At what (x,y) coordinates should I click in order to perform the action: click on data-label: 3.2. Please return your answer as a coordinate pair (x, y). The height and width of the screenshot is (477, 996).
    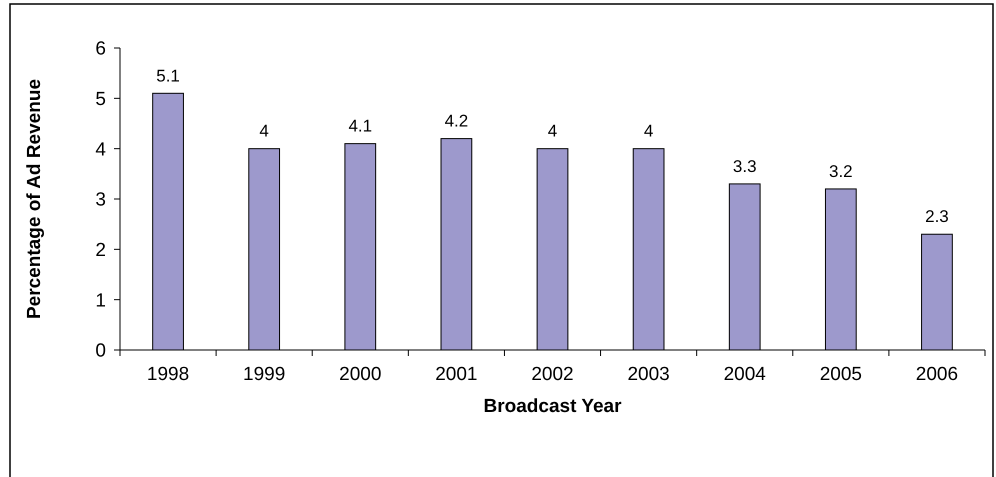
    Looking at the image, I should click on (841, 171).